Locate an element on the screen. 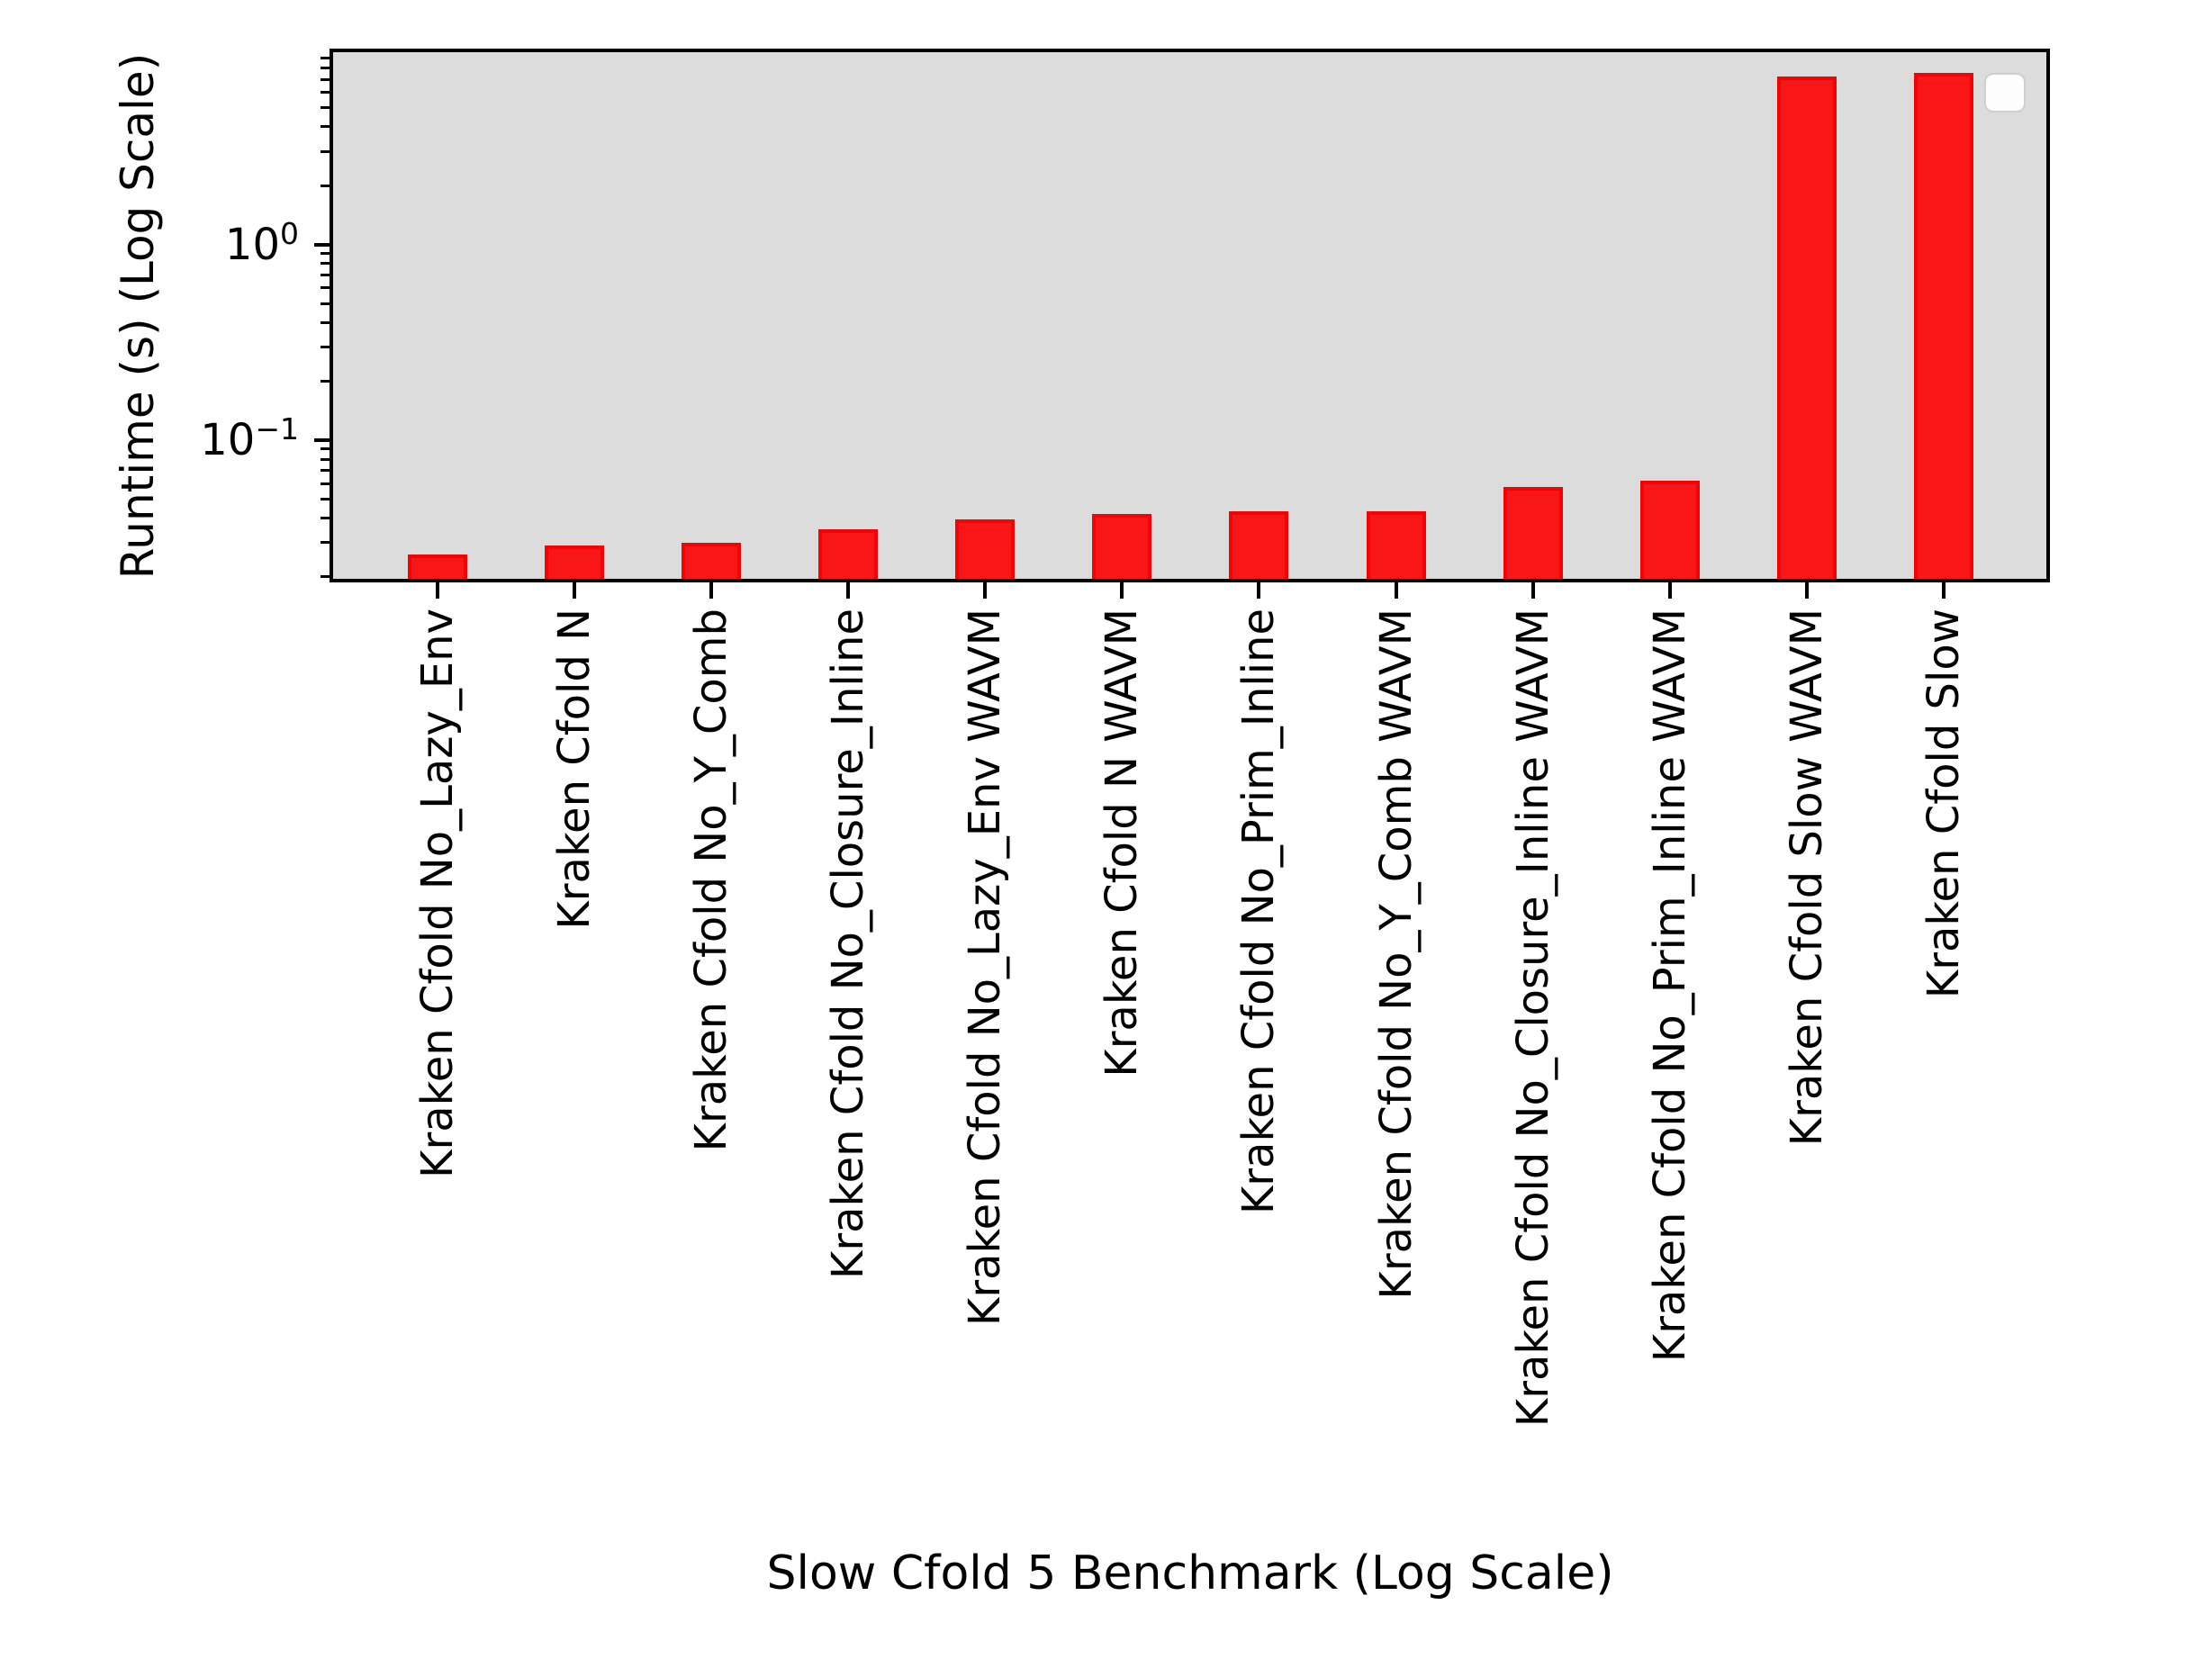 The image size is (2212, 1659). x-tick-label: Kraken Cfold N WAVM is located at coordinates (1122, 843).